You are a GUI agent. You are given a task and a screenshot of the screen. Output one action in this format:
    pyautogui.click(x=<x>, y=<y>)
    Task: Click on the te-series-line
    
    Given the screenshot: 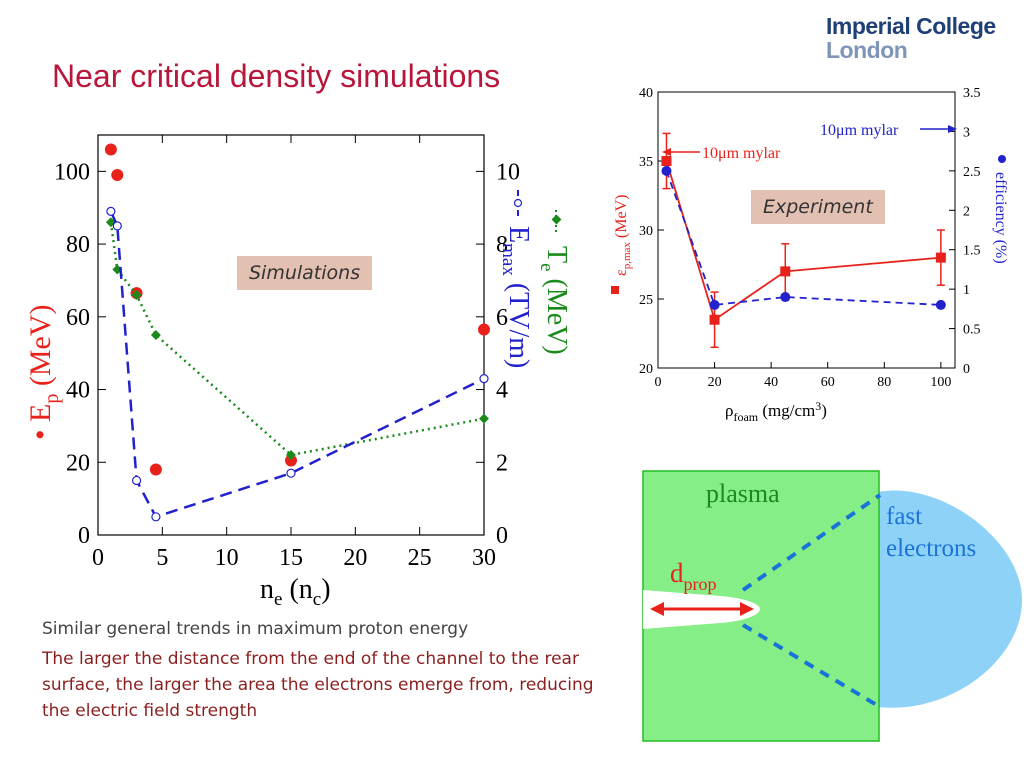 What is the action you would take?
    pyautogui.click(x=297, y=339)
    